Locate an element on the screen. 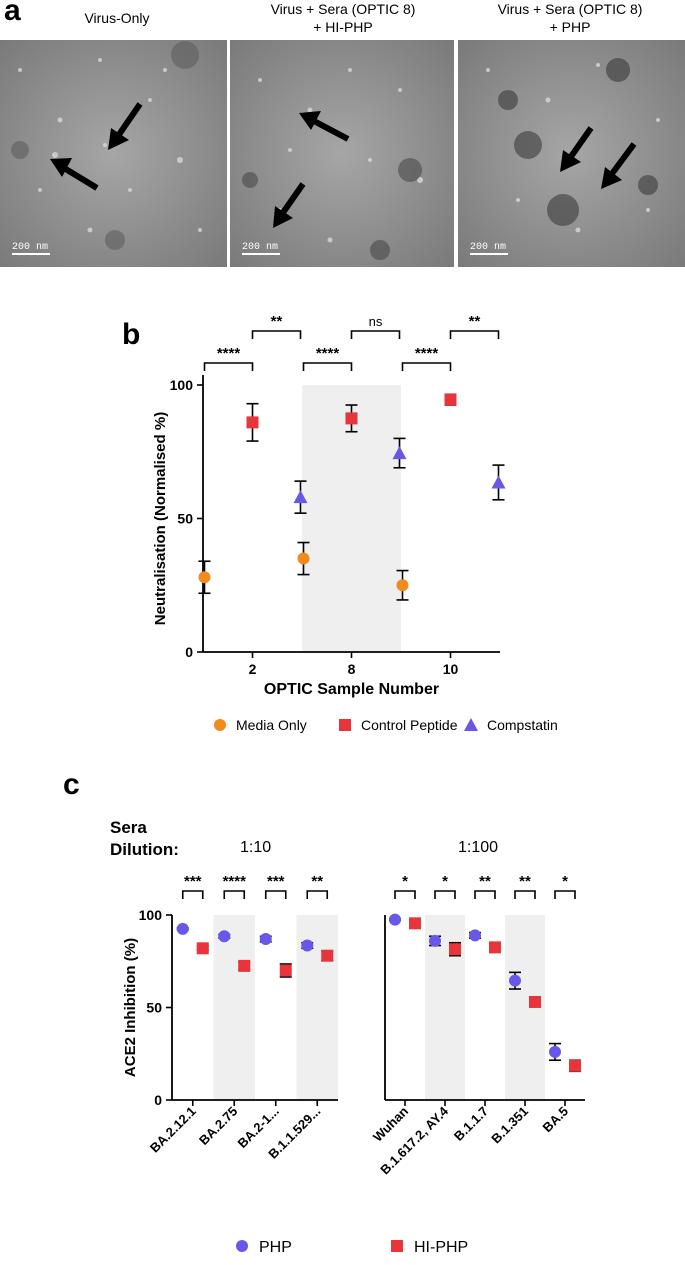 The image size is (685, 1265). x-tick-label: BA.2.75 is located at coordinates (218, 1126).